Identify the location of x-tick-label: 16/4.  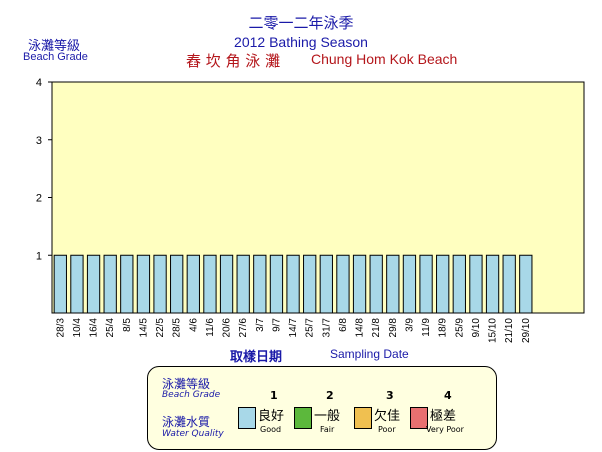
(94, 328).